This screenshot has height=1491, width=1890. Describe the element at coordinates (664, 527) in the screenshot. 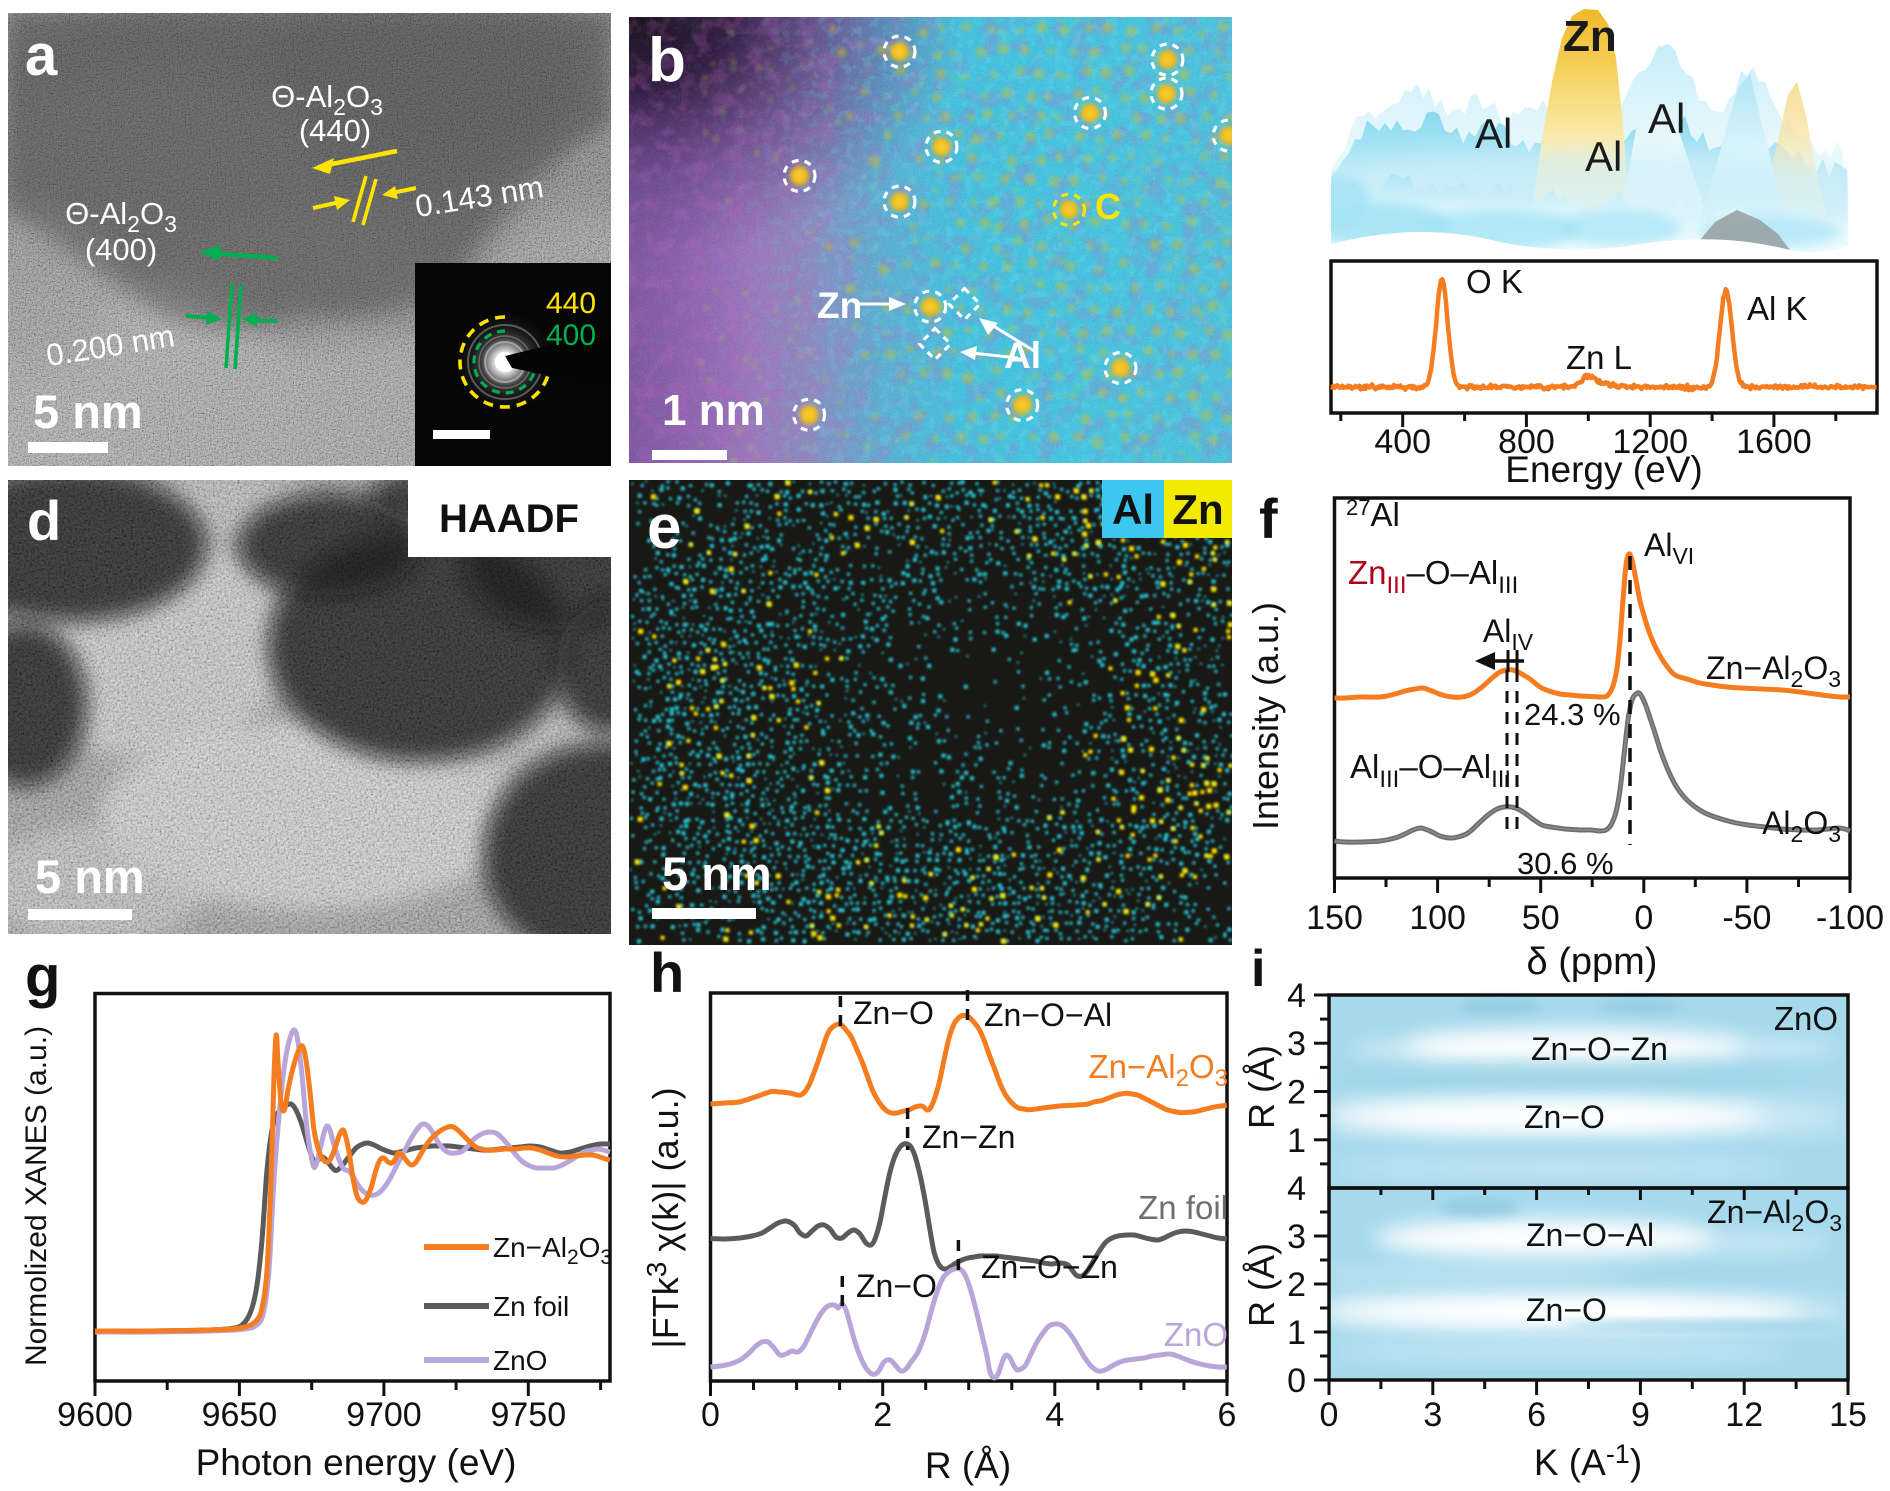

I see `svg-text: e` at that location.